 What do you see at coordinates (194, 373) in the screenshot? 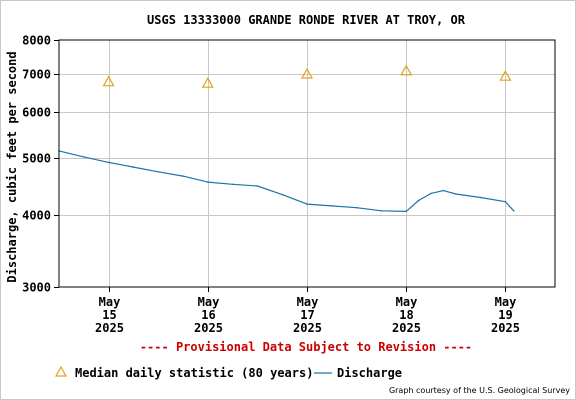
I see `legend-median-label: Median daily statistic (80 years)` at bounding box center [194, 373].